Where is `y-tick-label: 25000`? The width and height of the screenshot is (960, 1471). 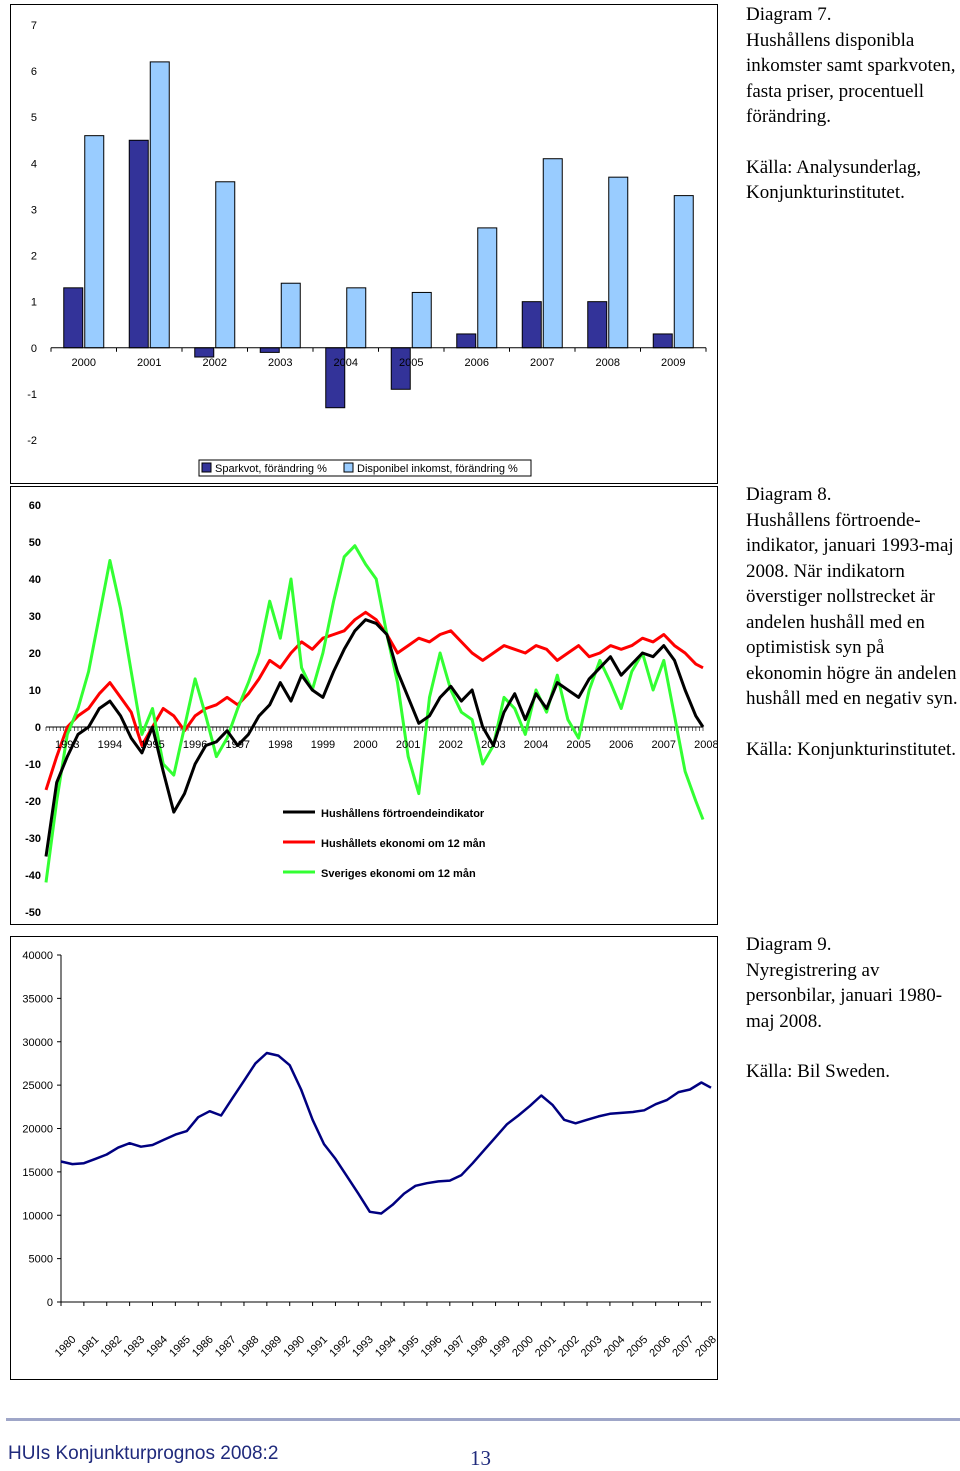
y-tick-label: 25000 is located at coordinates (37, 1086).